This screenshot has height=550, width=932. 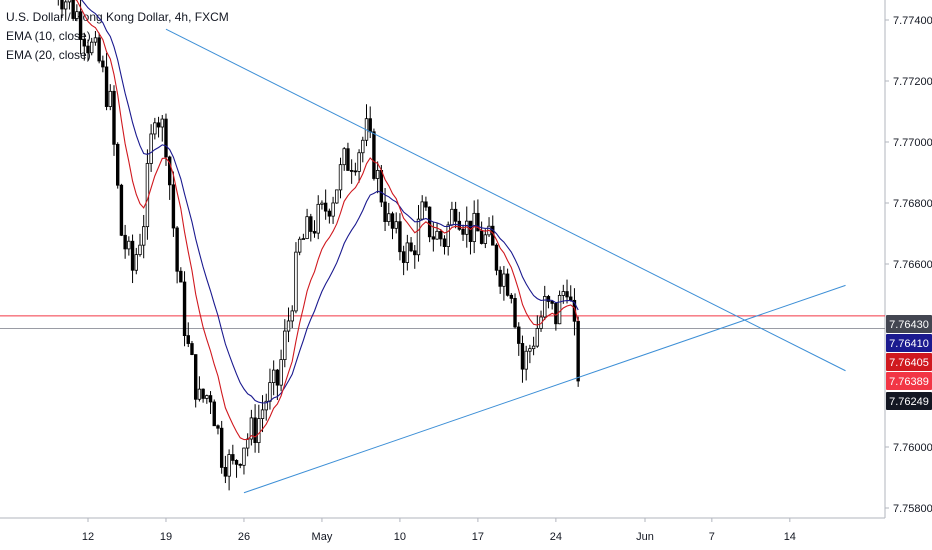 What do you see at coordinates (88, 537) in the screenshot?
I see `x-tick-label: 12` at bounding box center [88, 537].